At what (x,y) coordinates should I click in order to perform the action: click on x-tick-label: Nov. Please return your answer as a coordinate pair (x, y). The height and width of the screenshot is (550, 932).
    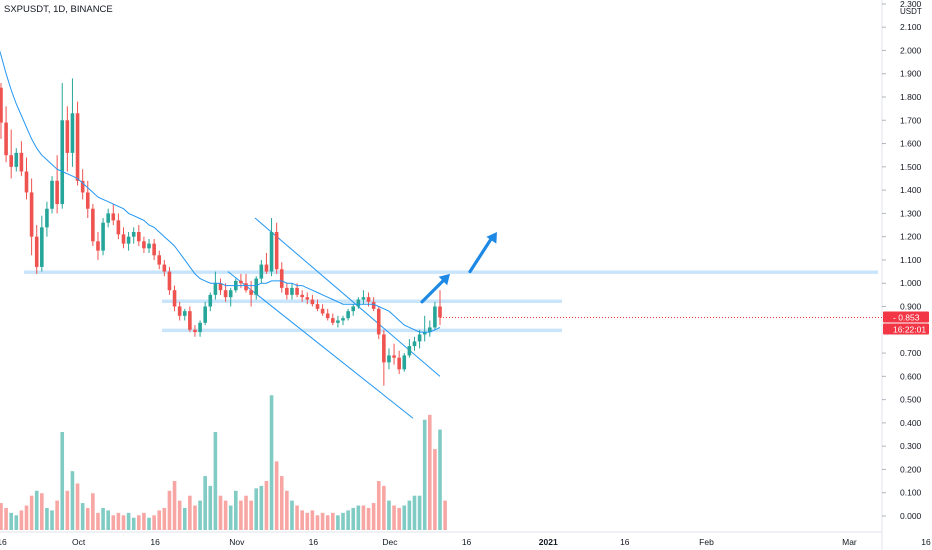
    Looking at the image, I should click on (237, 542).